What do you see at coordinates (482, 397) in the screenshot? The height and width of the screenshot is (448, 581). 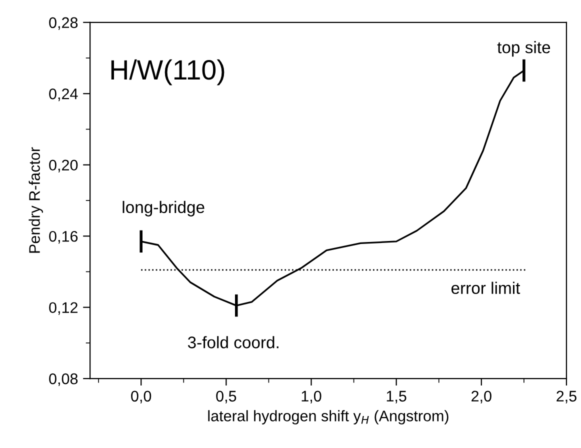 I see `x-tick-label: 2,0` at bounding box center [482, 397].